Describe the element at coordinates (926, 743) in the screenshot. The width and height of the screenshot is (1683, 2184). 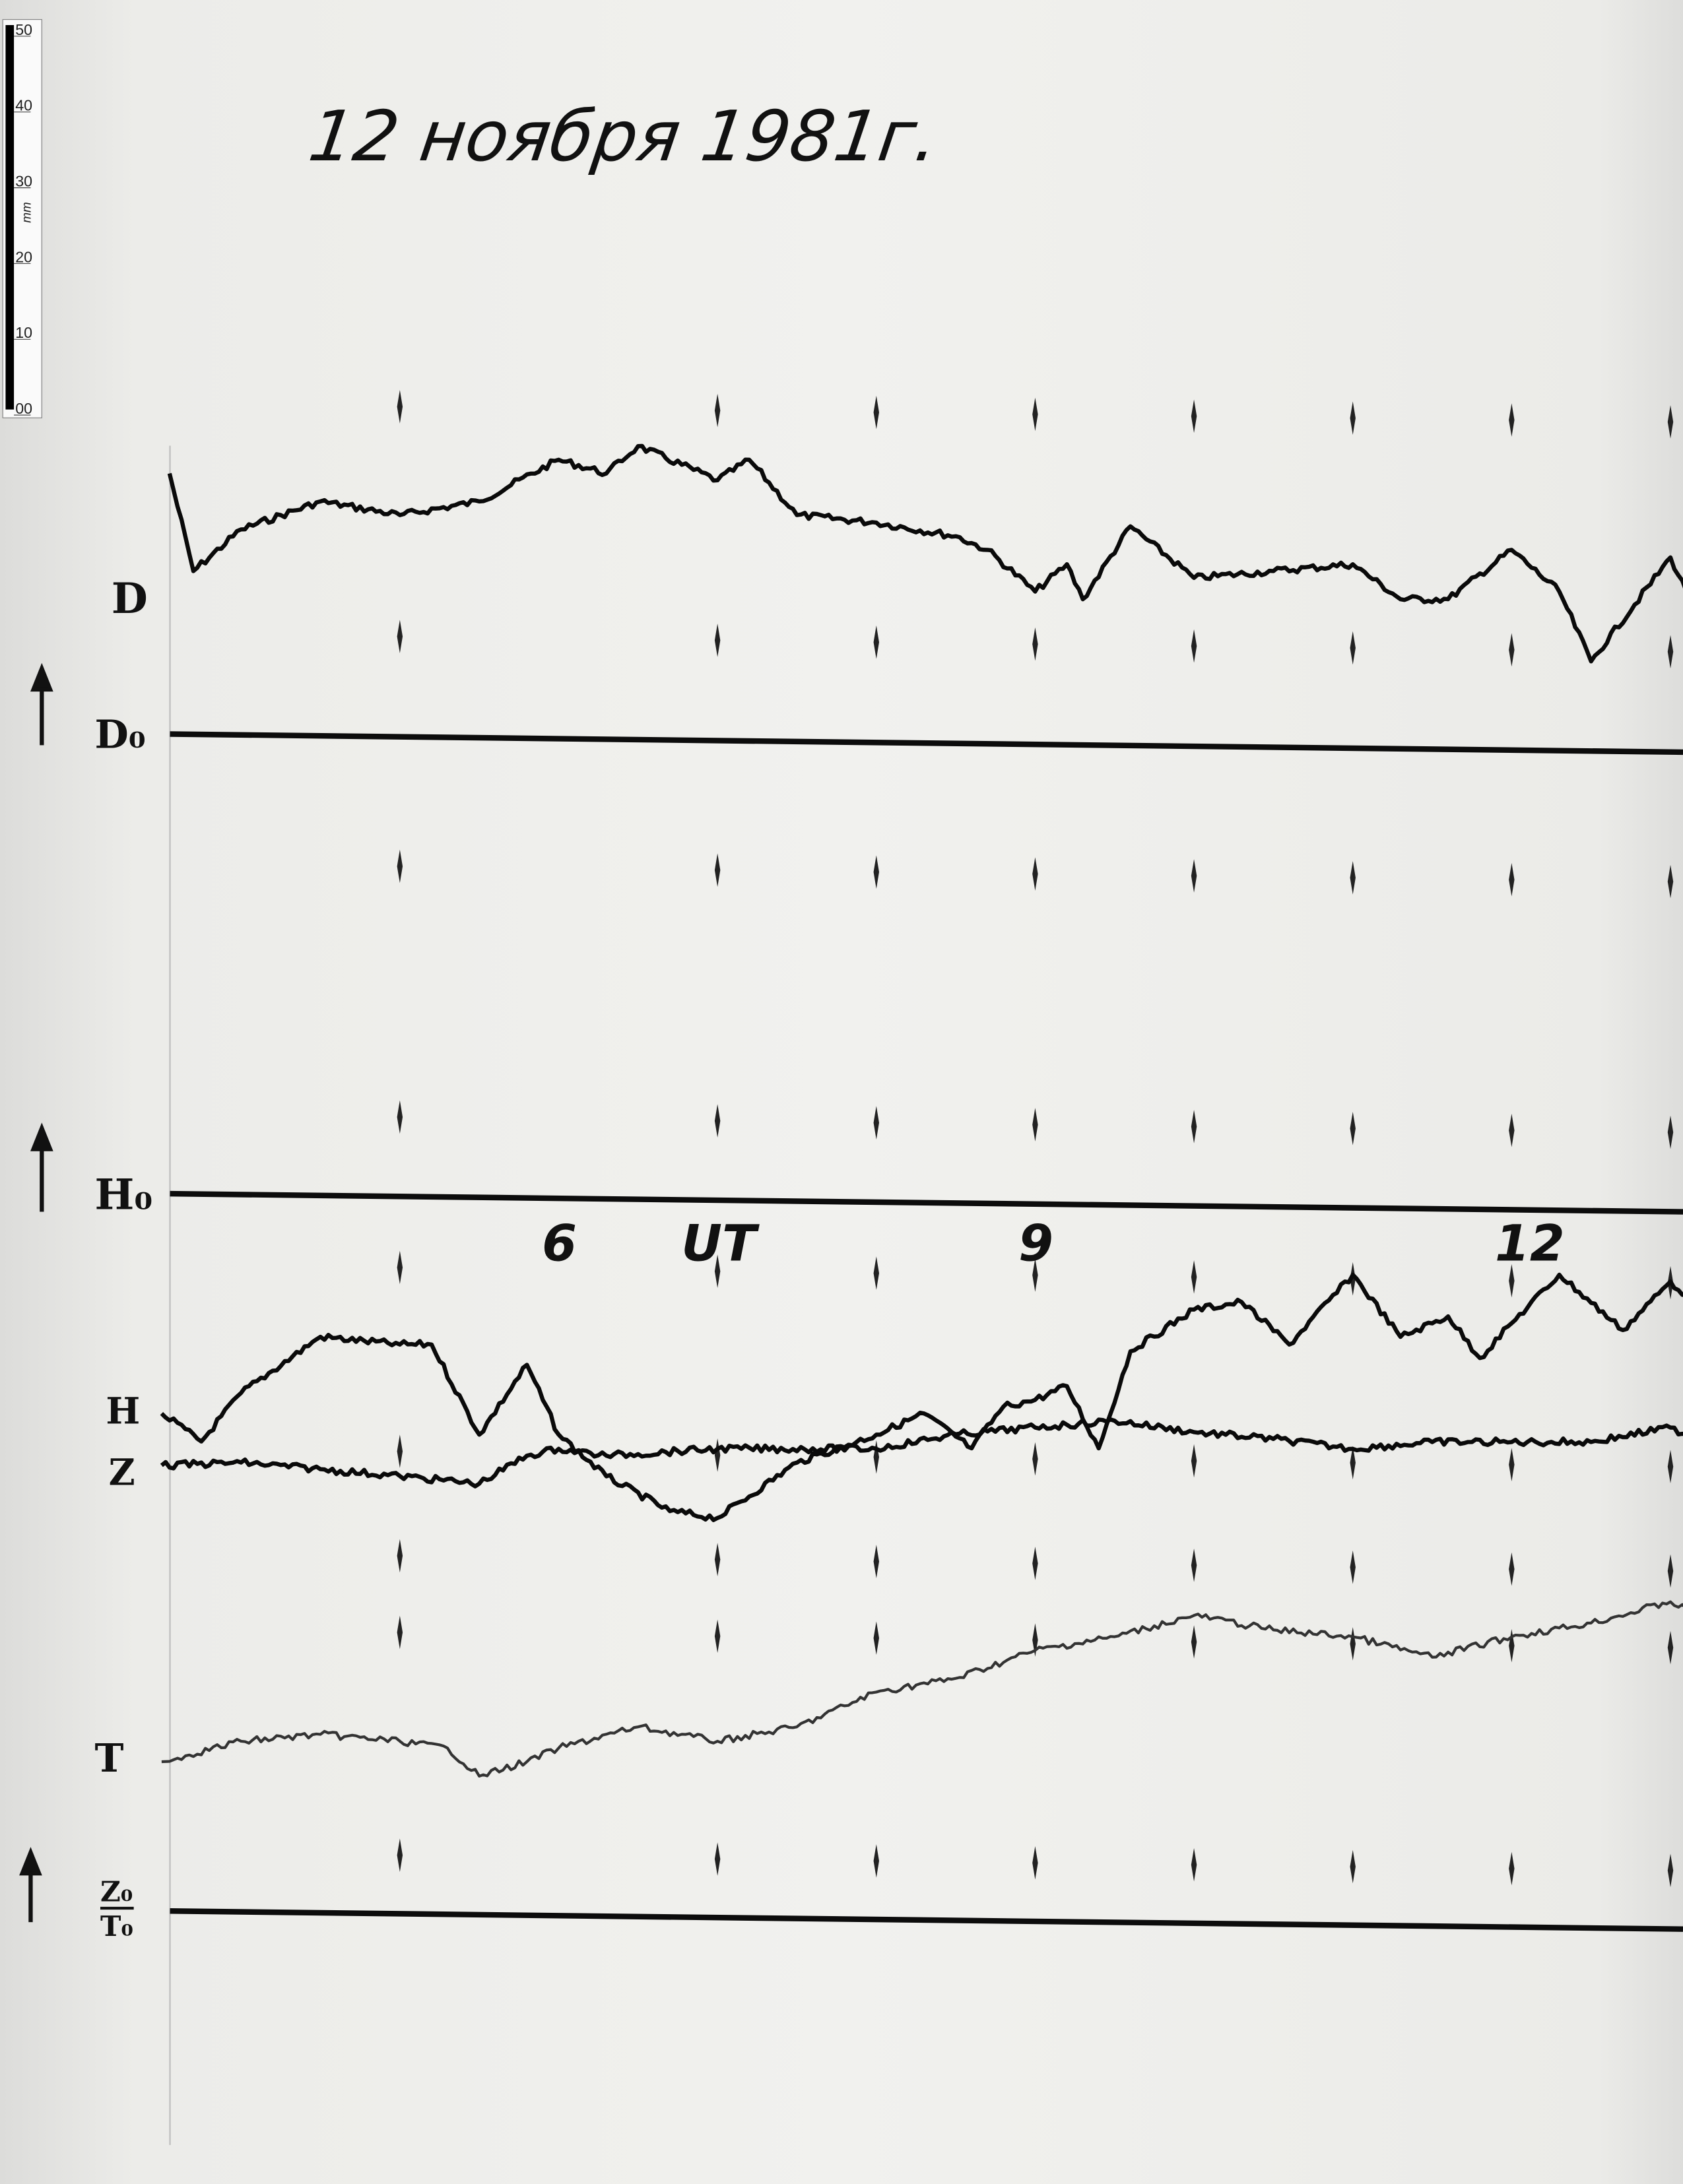
I see `baseline-d0` at that location.